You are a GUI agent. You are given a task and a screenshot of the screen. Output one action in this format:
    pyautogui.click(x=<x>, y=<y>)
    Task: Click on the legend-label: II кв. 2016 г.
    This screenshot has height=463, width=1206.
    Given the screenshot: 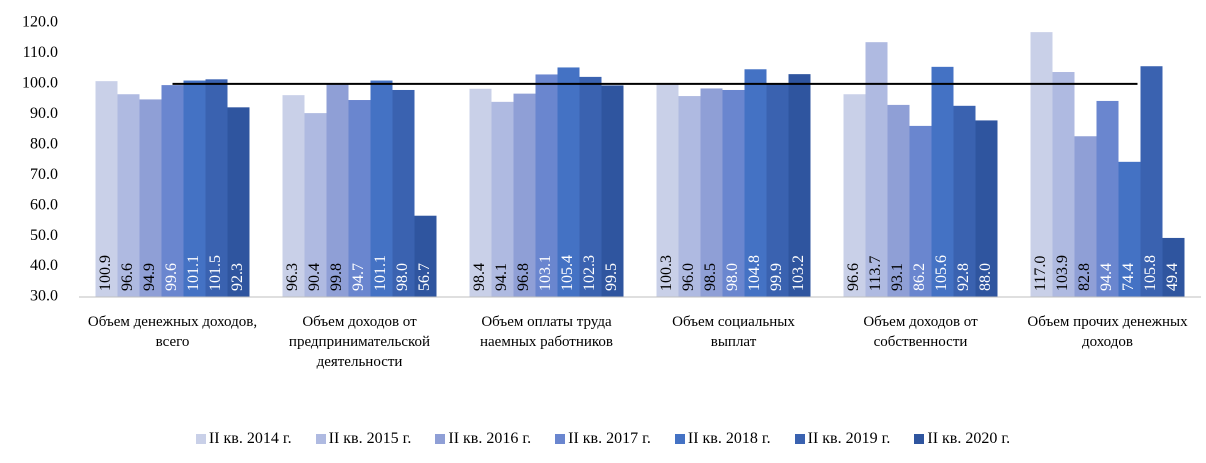 What is the action you would take?
    pyautogui.click(x=490, y=438)
    